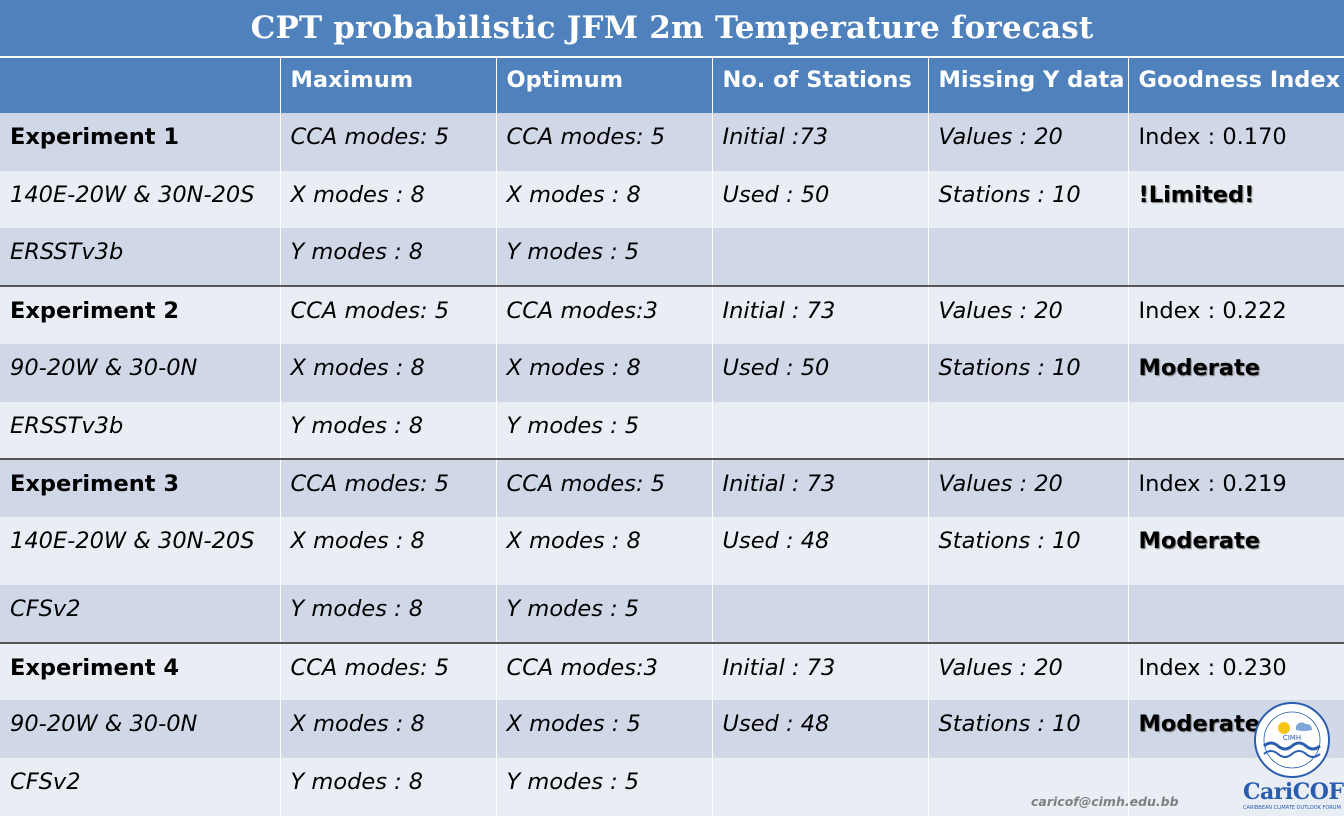 The width and height of the screenshot is (1344, 816). What do you see at coordinates (1236, 314) in the screenshot?
I see `goodness-cell: Index : 0.222` at bounding box center [1236, 314].